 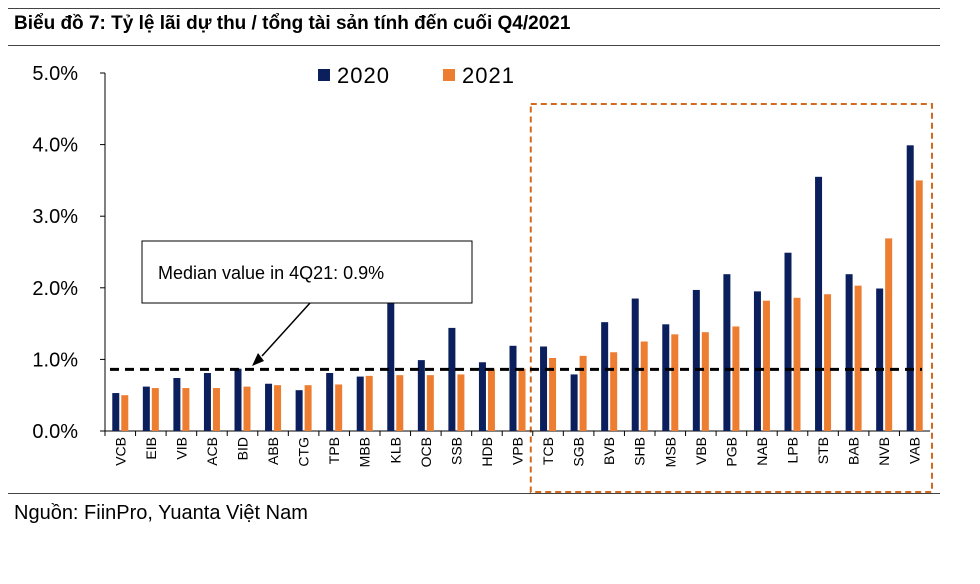 What do you see at coordinates (186, 409) in the screenshot?
I see `bar-2021-vib` at bounding box center [186, 409].